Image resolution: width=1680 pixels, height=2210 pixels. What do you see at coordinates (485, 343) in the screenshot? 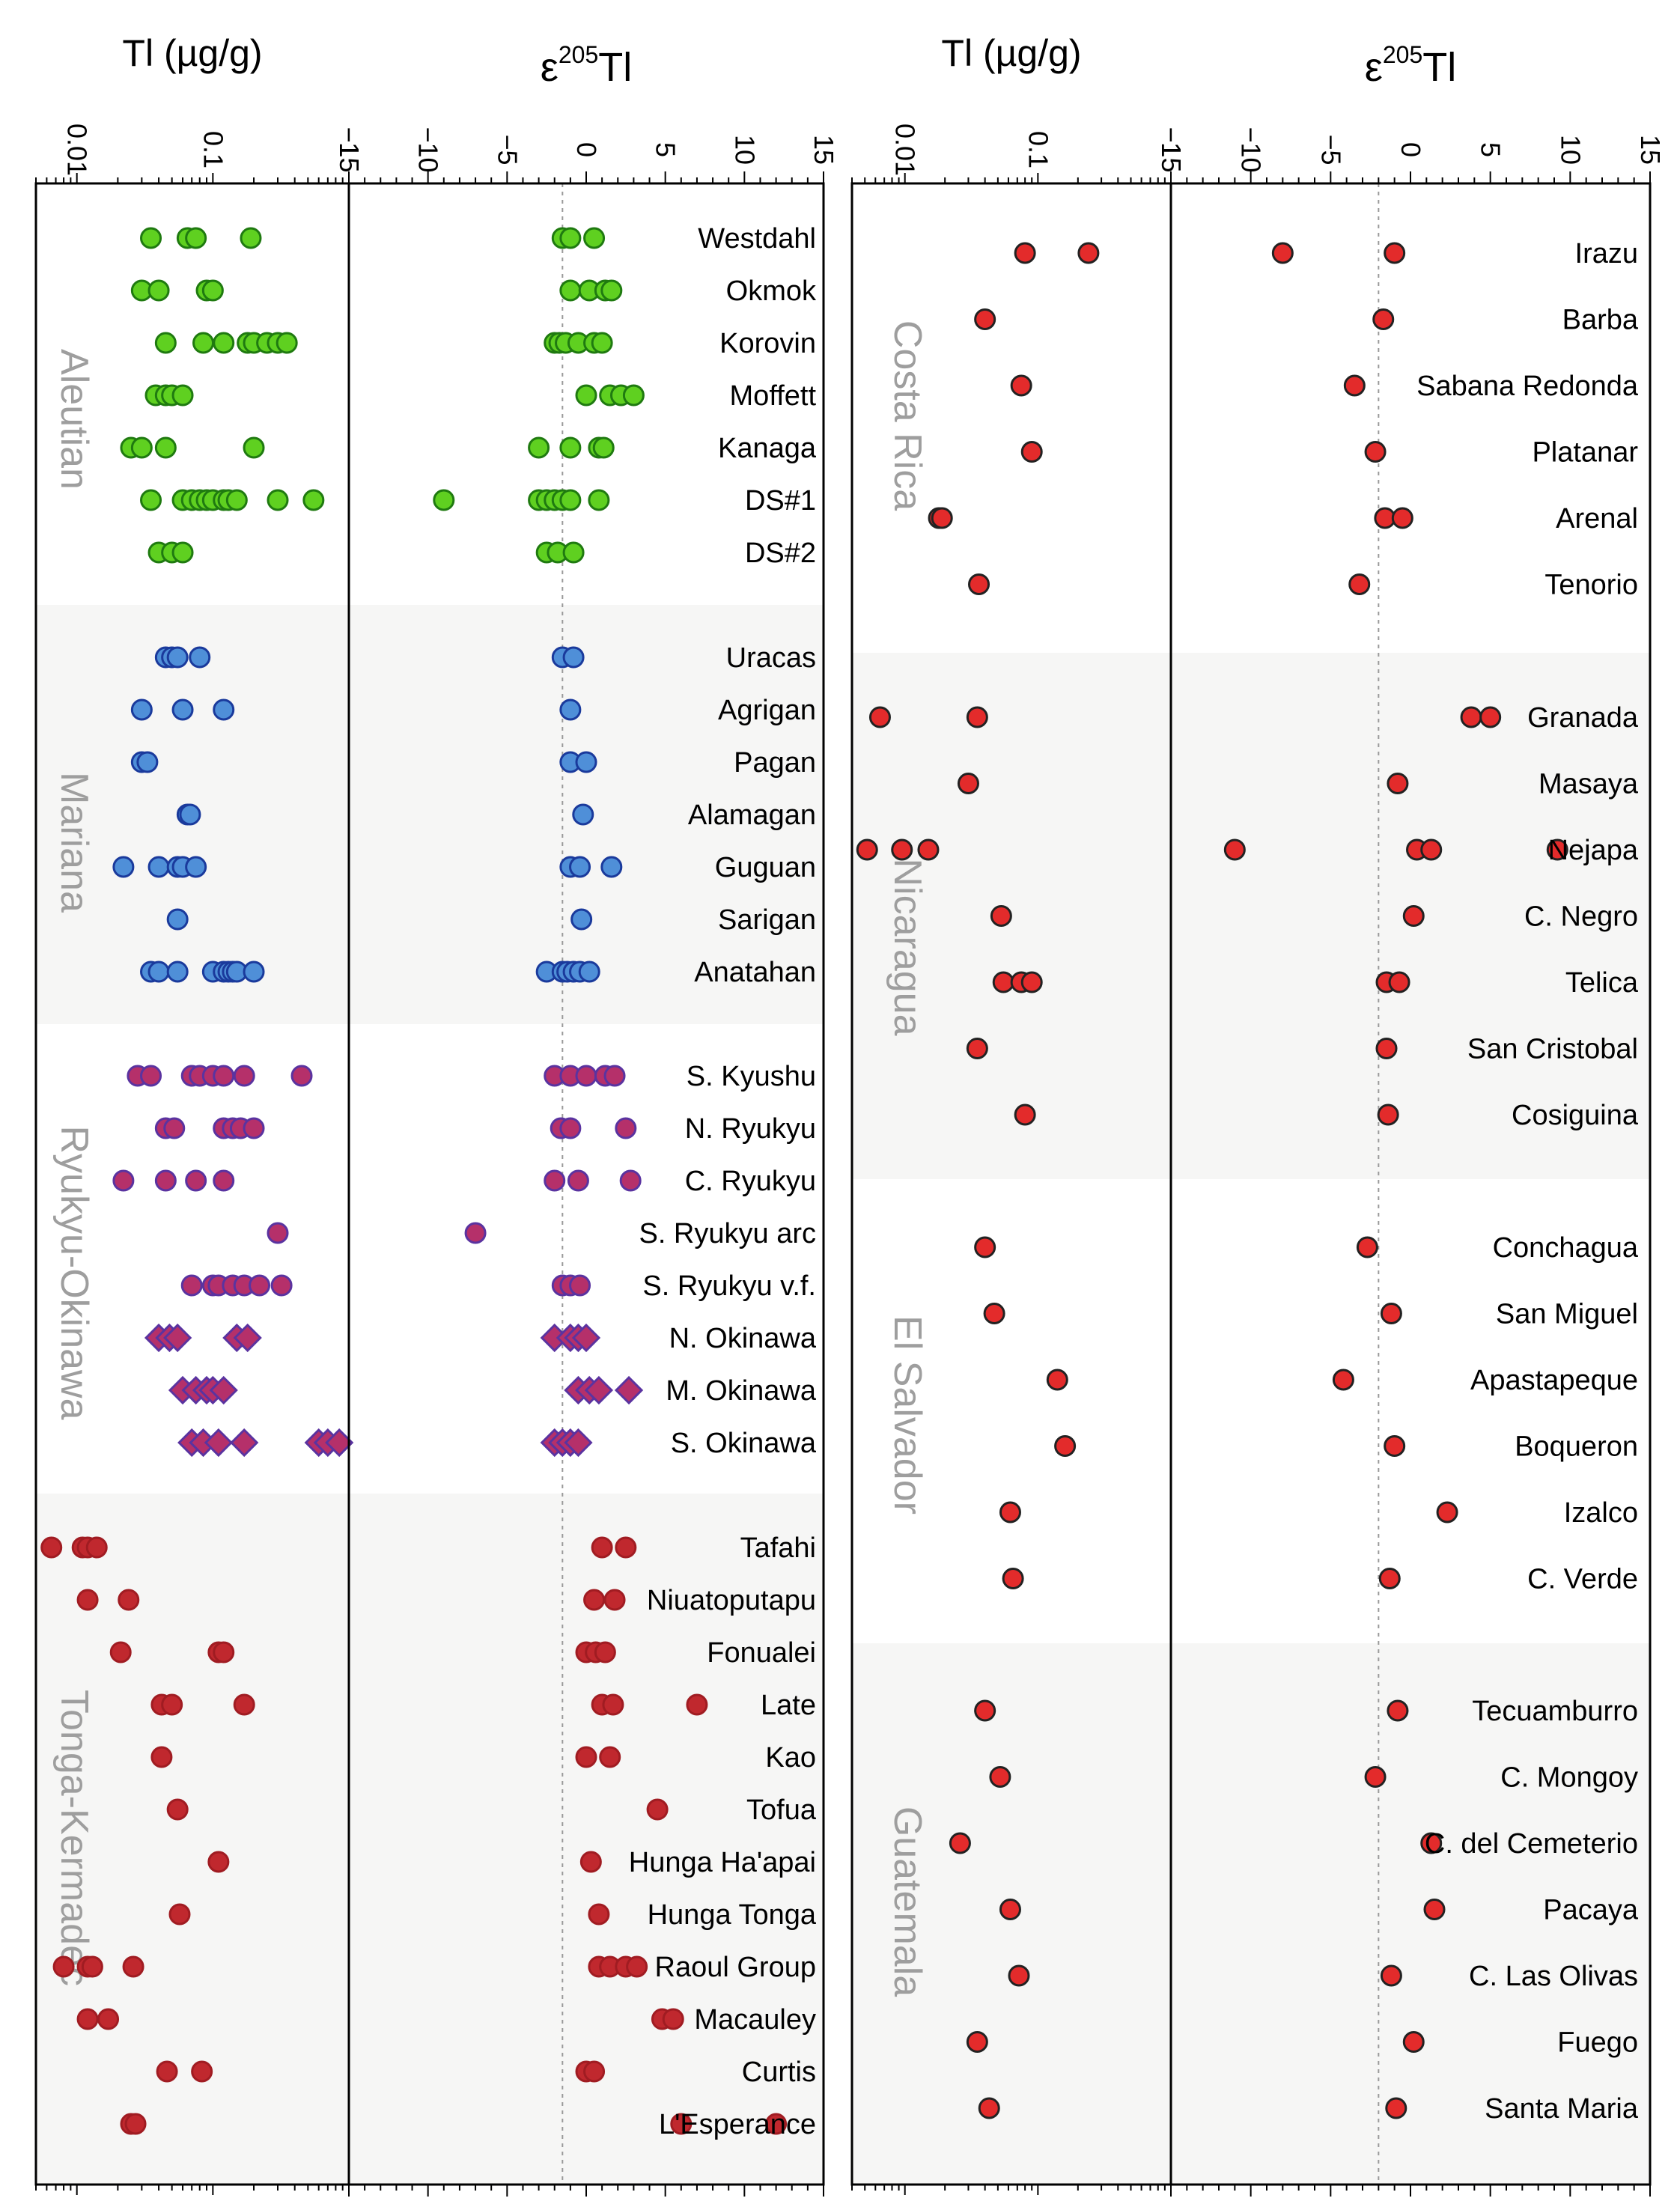
I see `volcano-korovin: Korovin` at bounding box center [485, 343].